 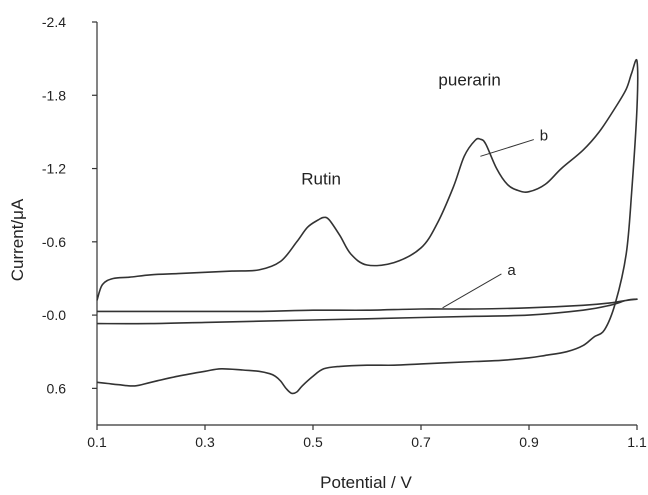 What do you see at coordinates (637, 442) in the screenshot?
I see `x-tick-label: 1.1` at bounding box center [637, 442].